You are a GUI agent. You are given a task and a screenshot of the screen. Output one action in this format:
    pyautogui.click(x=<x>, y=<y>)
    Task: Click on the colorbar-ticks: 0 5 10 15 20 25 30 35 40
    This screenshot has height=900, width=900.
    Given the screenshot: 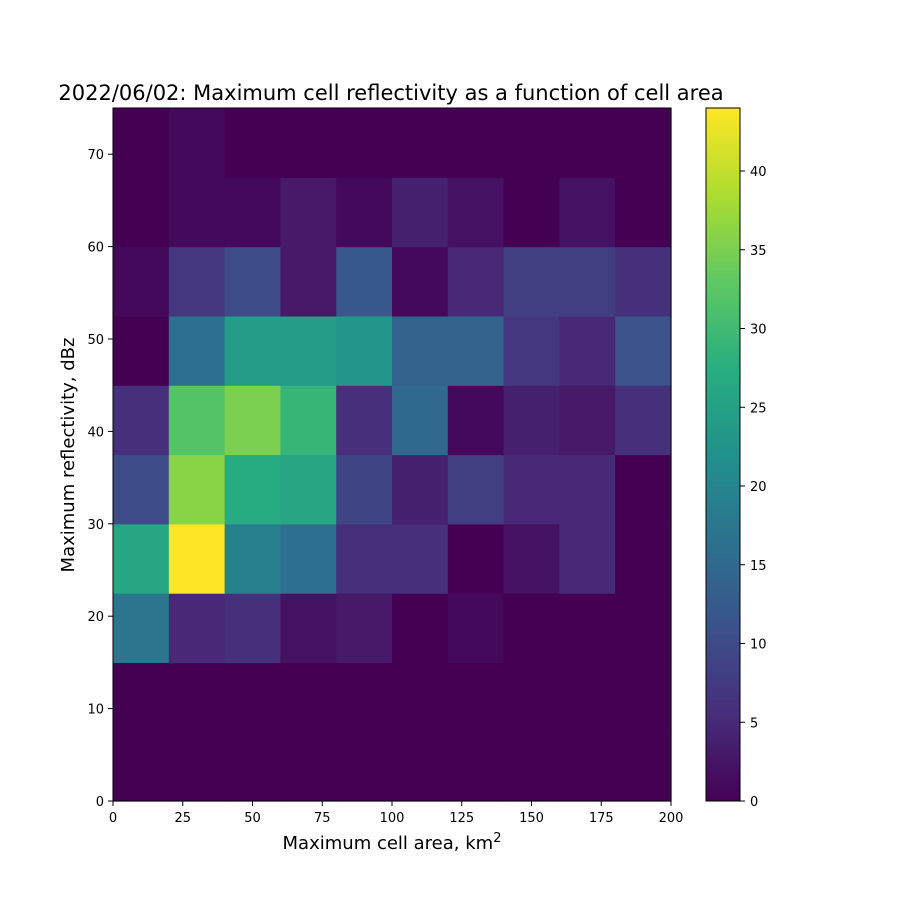 What is the action you would take?
    pyautogui.click(x=753, y=487)
    